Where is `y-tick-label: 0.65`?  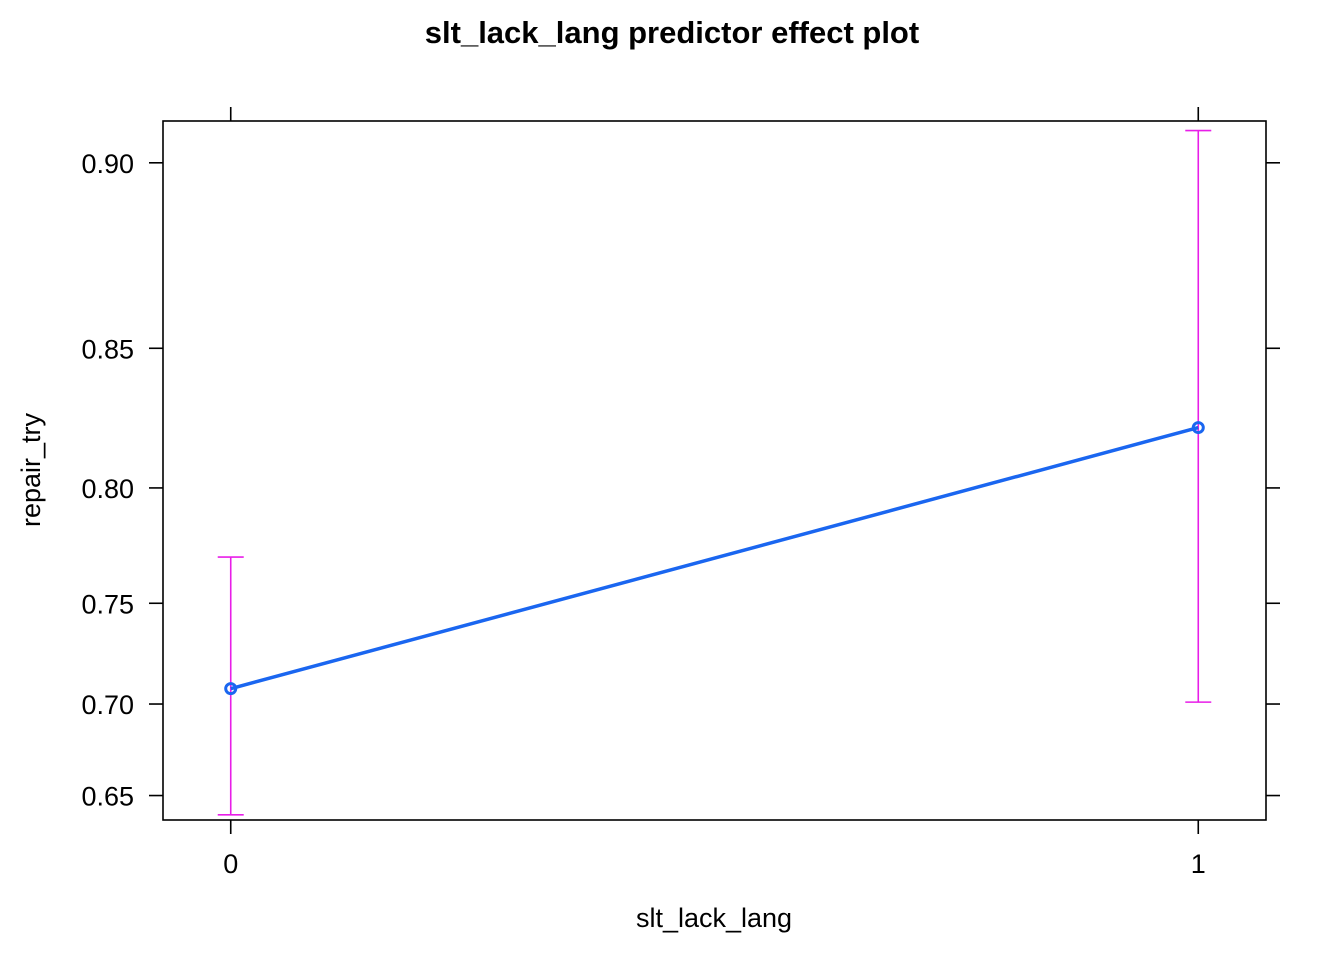 y-tick-label: 0.65 is located at coordinates (107, 797).